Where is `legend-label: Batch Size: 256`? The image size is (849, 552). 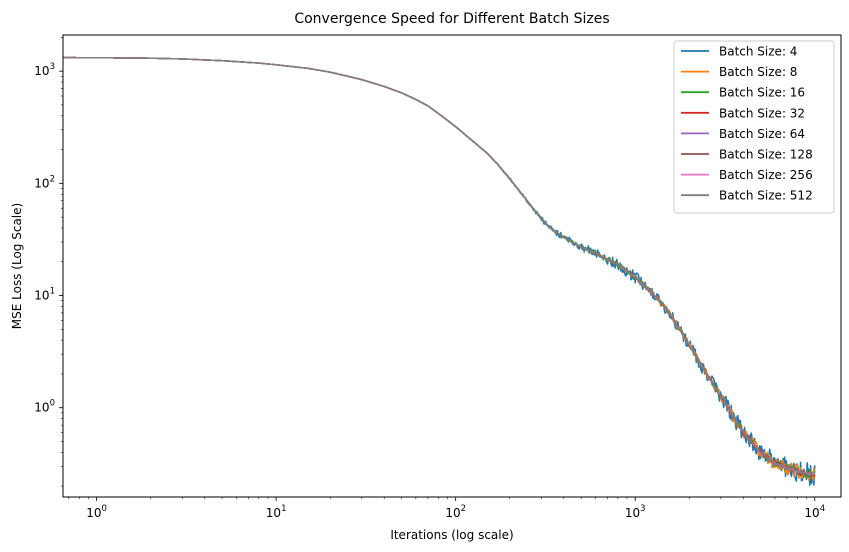
legend-label: Batch Size: 256 is located at coordinates (766, 175).